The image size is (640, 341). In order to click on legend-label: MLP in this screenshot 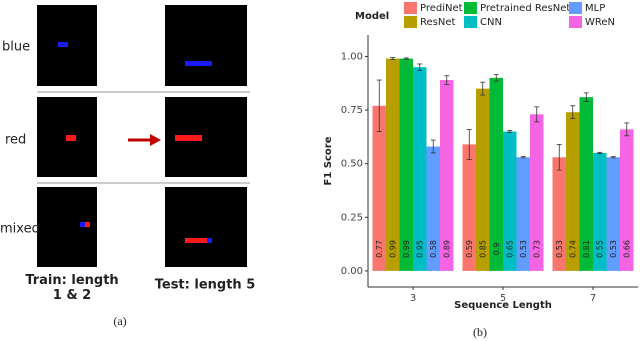, I will do `click(595, 8)`.